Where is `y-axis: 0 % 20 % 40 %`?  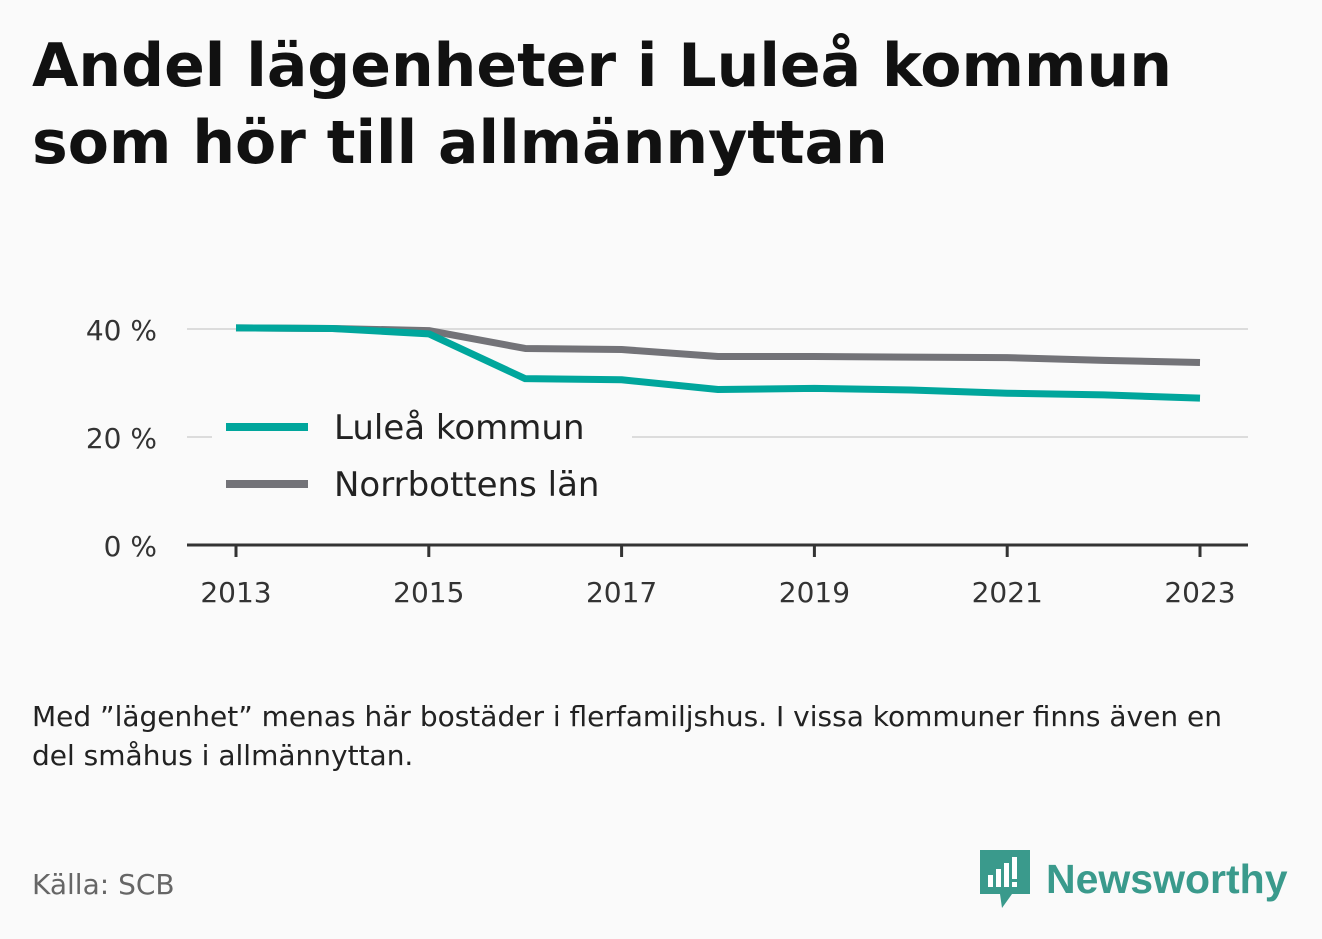 y-axis: 0 % 20 % 40 % is located at coordinates (121, 438).